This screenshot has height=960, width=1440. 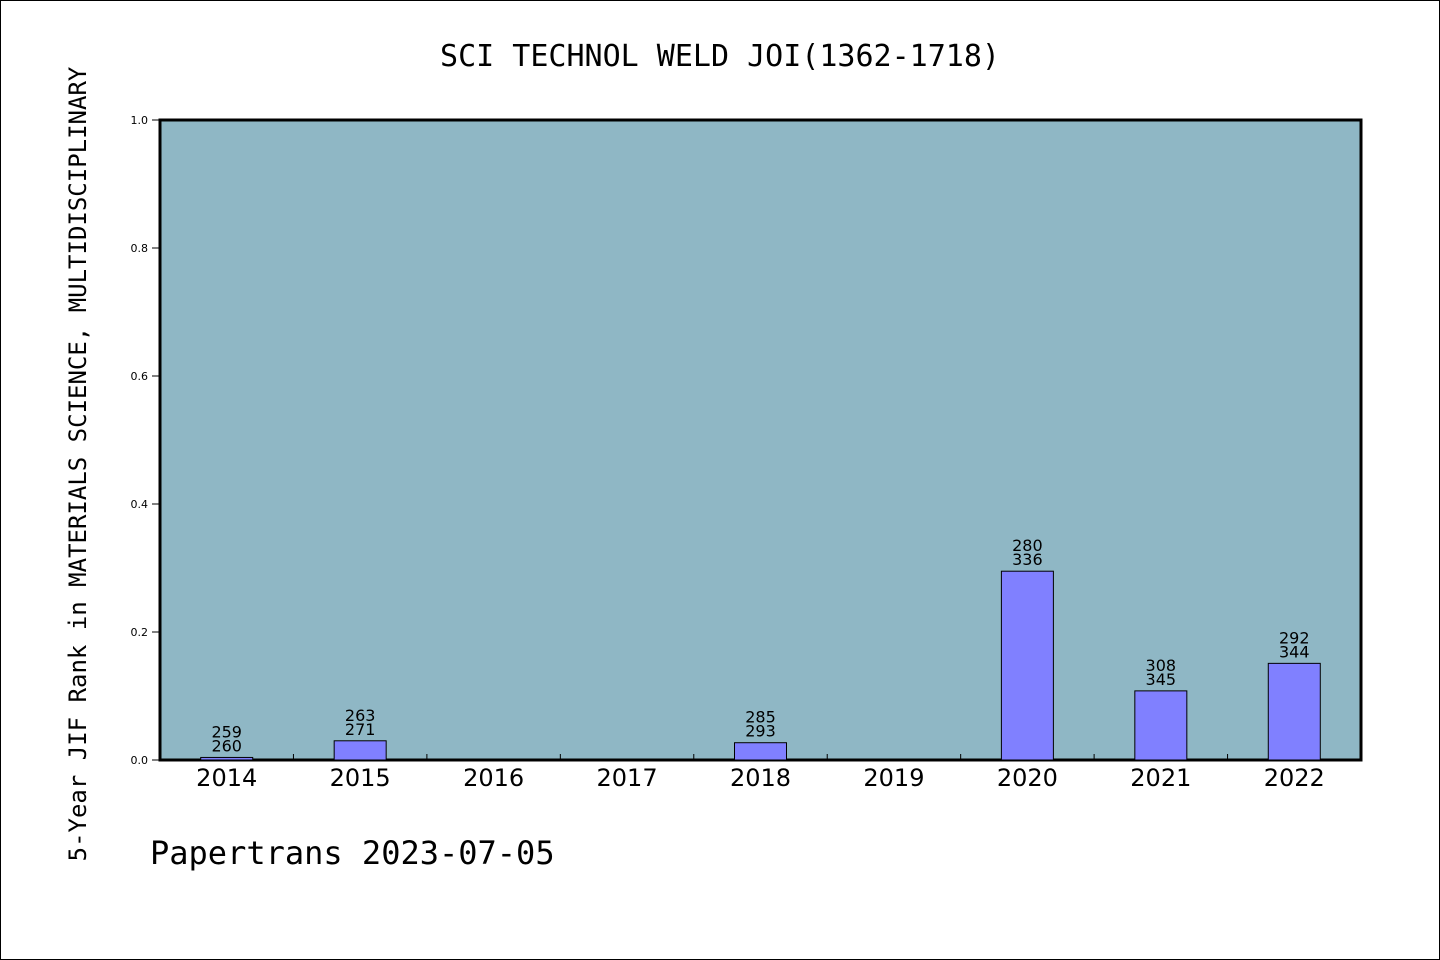 What do you see at coordinates (140, 760) in the screenshot?
I see `y-tick-label: 0.0` at bounding box center [140, 760].